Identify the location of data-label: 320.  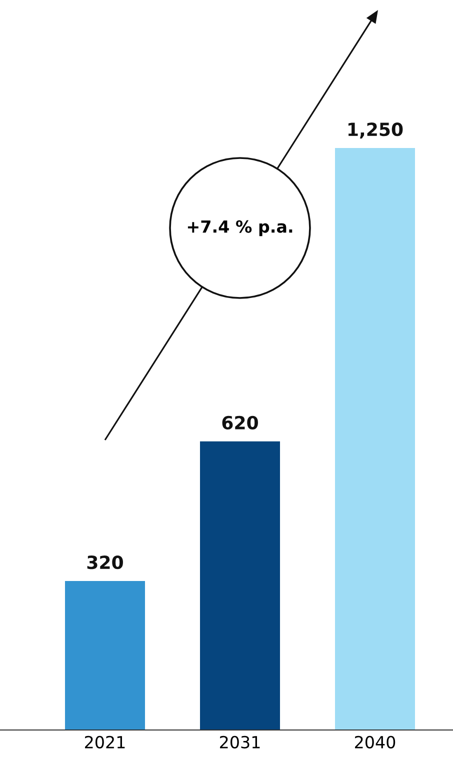
(105, 563).